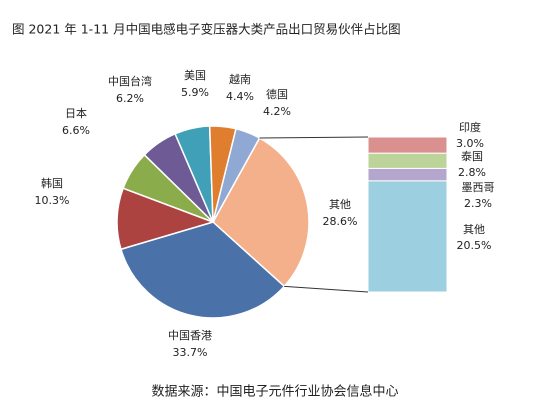  Describe the element at coordinates (76, 130) in the screenshot. I see `slice-value: 6.6%` at that location.